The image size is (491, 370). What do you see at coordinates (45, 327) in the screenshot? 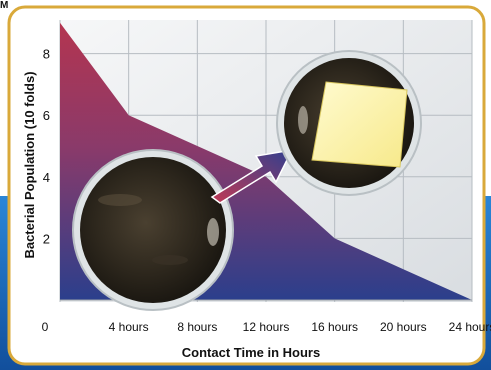
I see `x-origin-label: 0` at bounding box center [45, 327].